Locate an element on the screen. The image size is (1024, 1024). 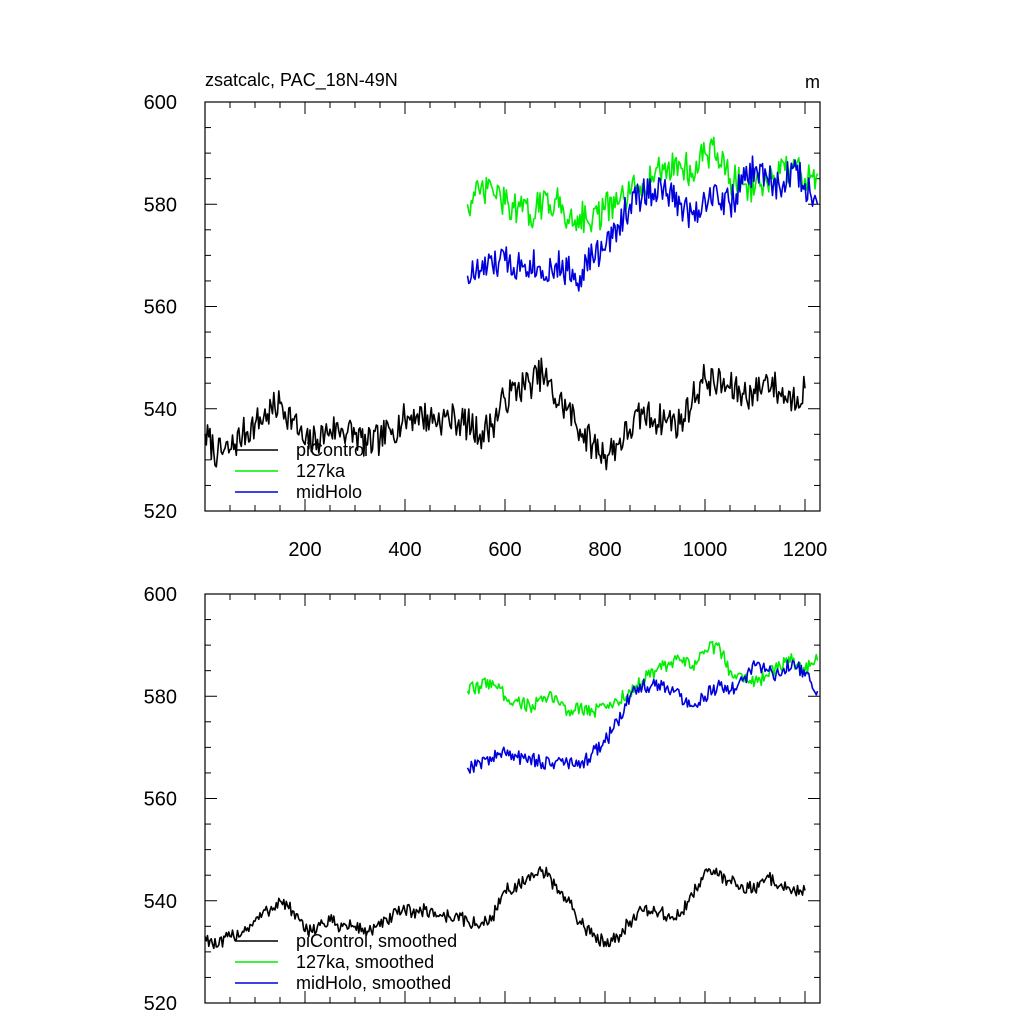
x-tick-label: 400 is located at coordinates (404, 550).